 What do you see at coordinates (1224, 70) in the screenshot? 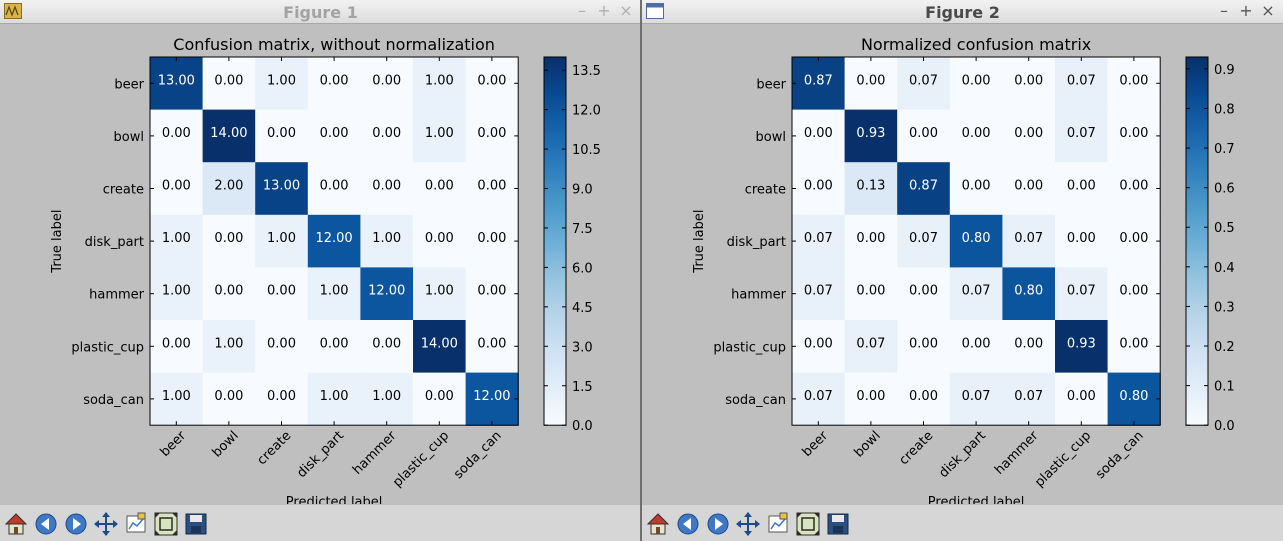
I see `colorbar-tick-label: 0.9` at bounding box center [1224, 70].